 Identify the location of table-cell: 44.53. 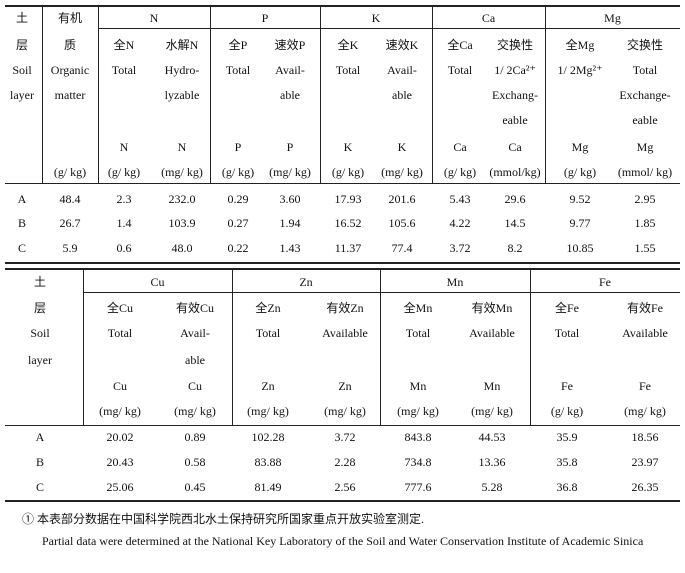
(492, 437).